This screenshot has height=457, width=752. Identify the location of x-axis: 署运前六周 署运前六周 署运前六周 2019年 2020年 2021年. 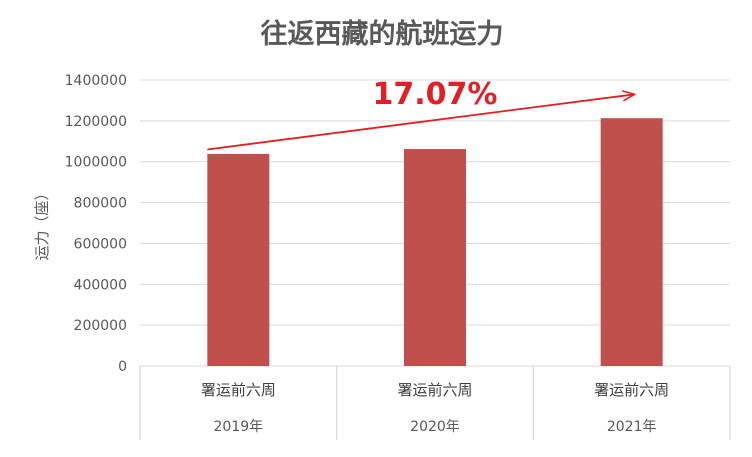
(435, 403).